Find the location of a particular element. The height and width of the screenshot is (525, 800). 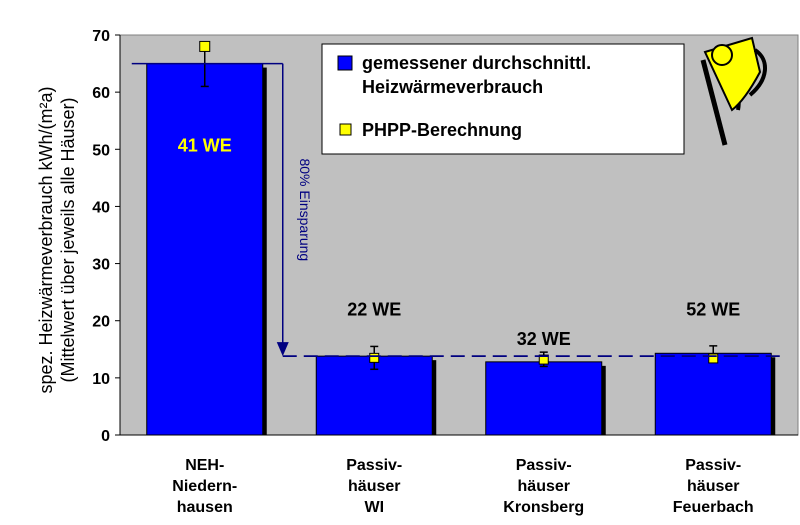

y-tick-label-1: 10 is located at coordinates (101, 379).